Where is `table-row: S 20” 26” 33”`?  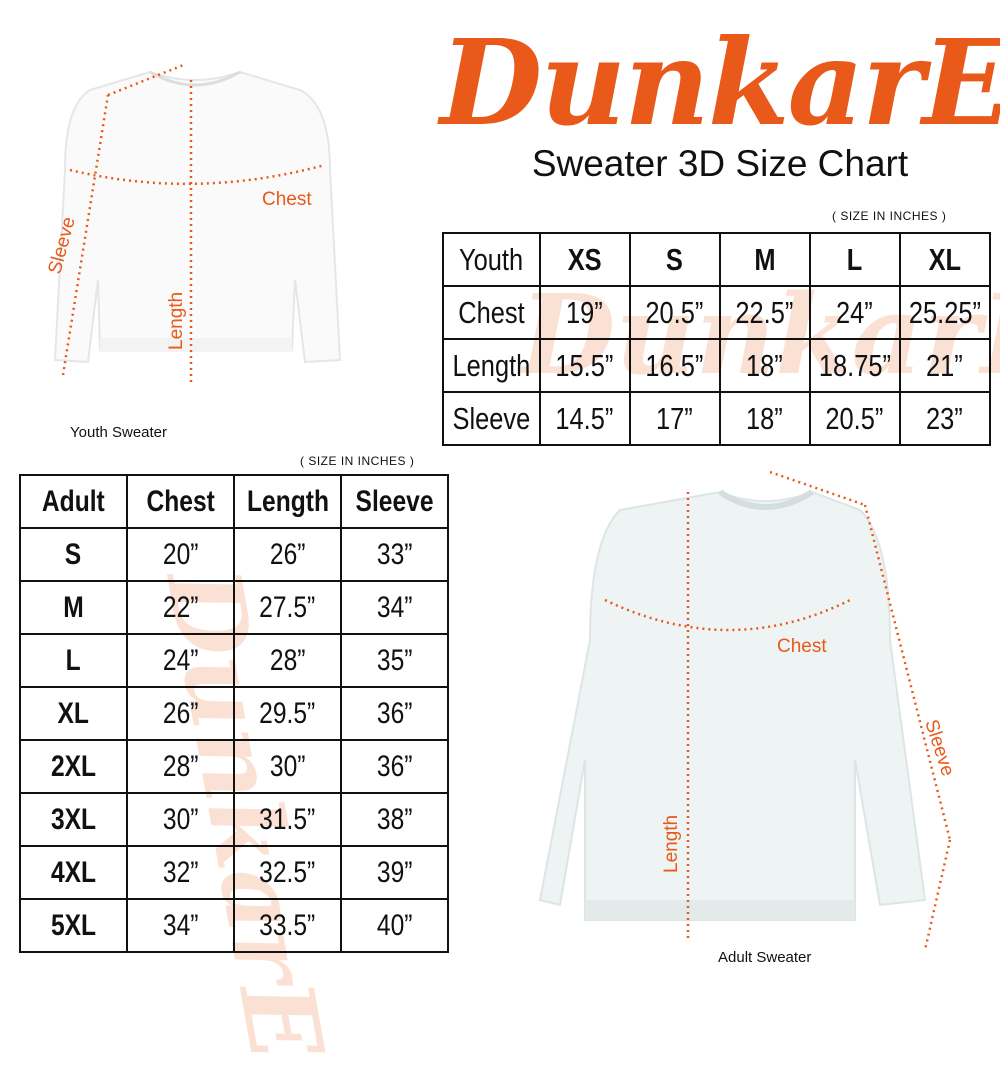 table-row: S 20” 26” 33” is located at coordinates (234, 554).